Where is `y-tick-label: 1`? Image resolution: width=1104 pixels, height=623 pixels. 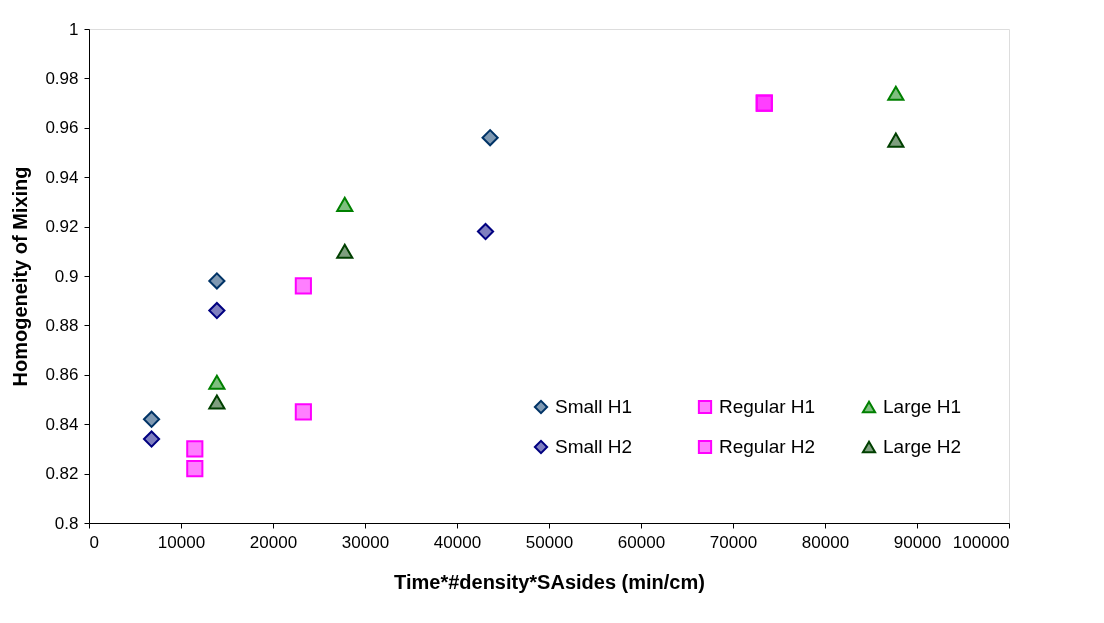 y-tick-label: 1 is located at coordinates (74, 29).